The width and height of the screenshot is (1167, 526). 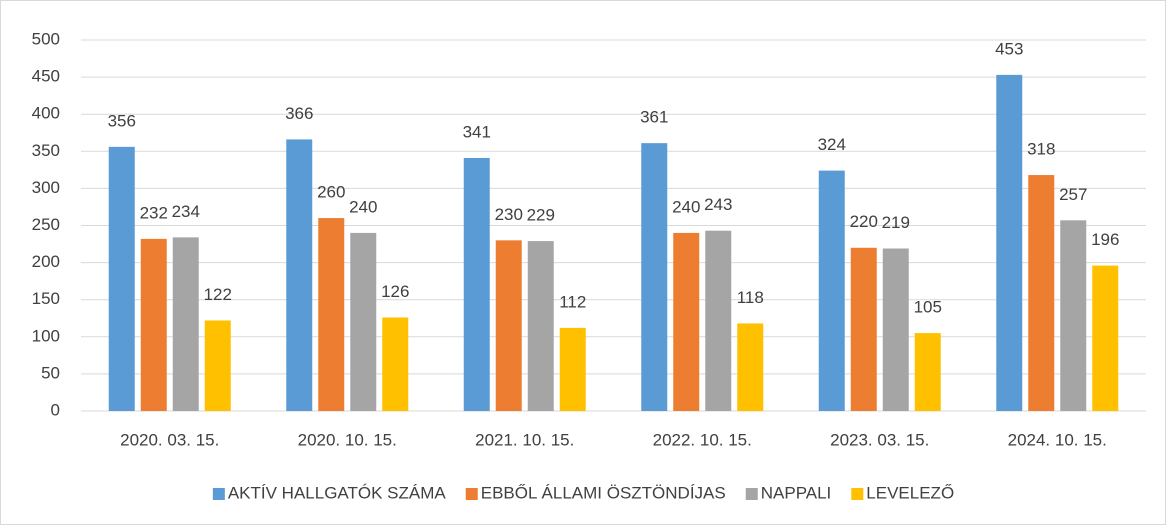 What do you see at coordinates (603, 492) in the screenshot?
I see `legend-label: EBBŐL ÁLLAMI ÖSZTÖNDÍJAS` at bounding box center [603, 492].